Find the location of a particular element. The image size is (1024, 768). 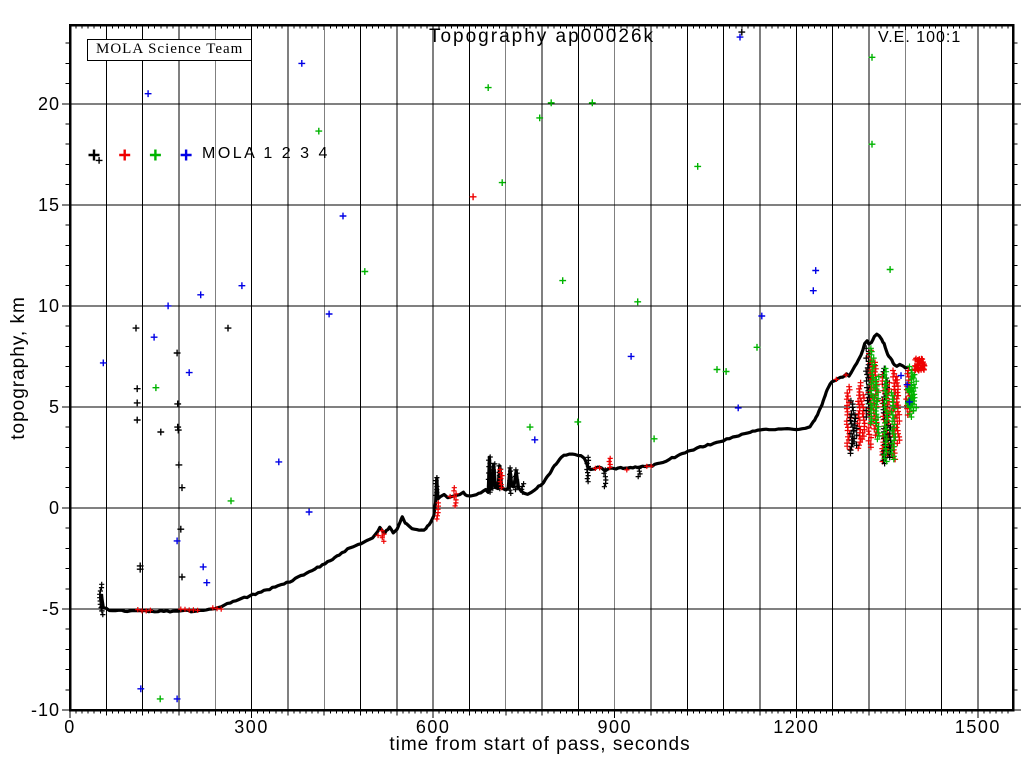

svg-text: 15 is located at coordinates (49, 205).